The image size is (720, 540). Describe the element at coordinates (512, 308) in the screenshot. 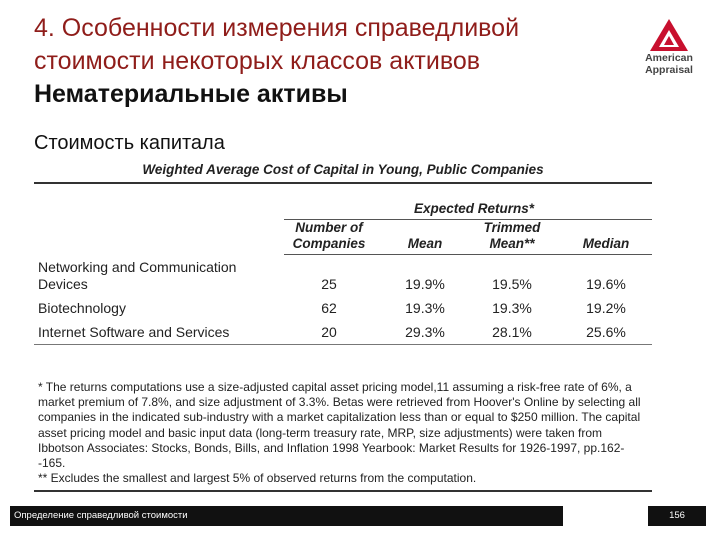

I see `row-2-trimmed: 19.3%` at that location.